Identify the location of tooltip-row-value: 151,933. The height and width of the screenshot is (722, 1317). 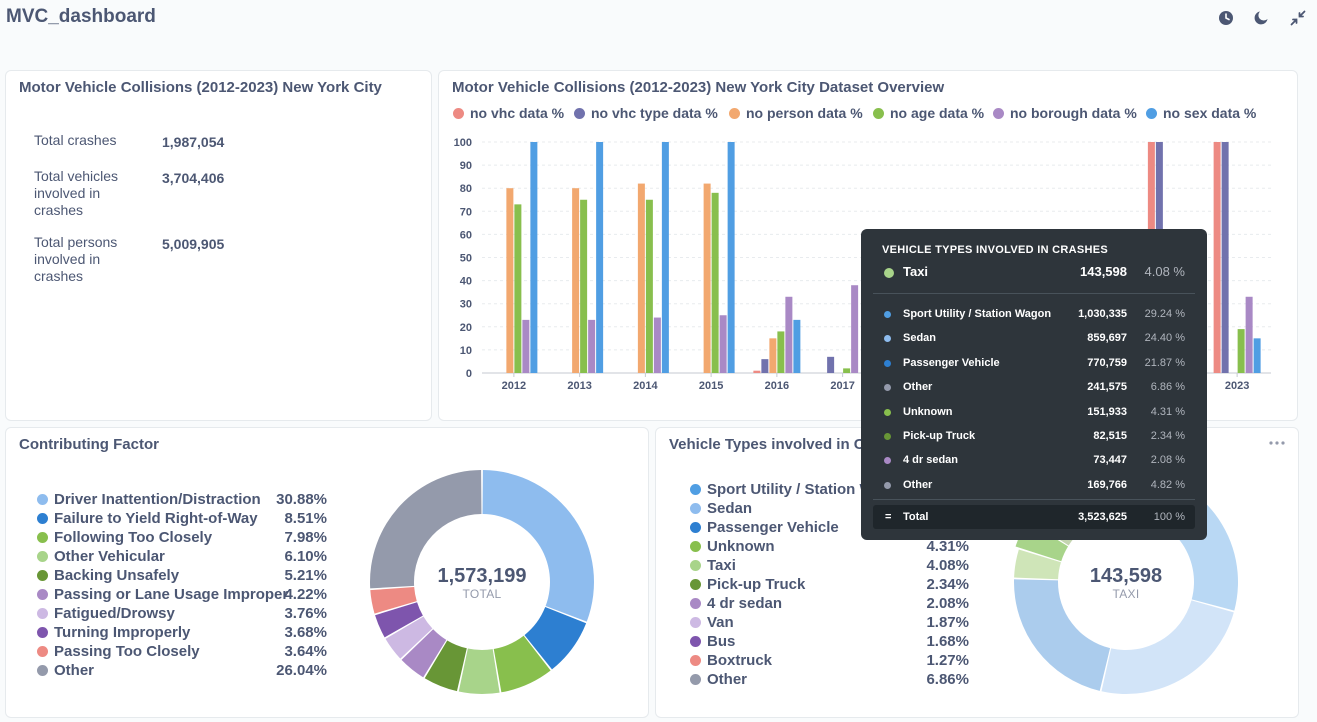
(1107, 411).